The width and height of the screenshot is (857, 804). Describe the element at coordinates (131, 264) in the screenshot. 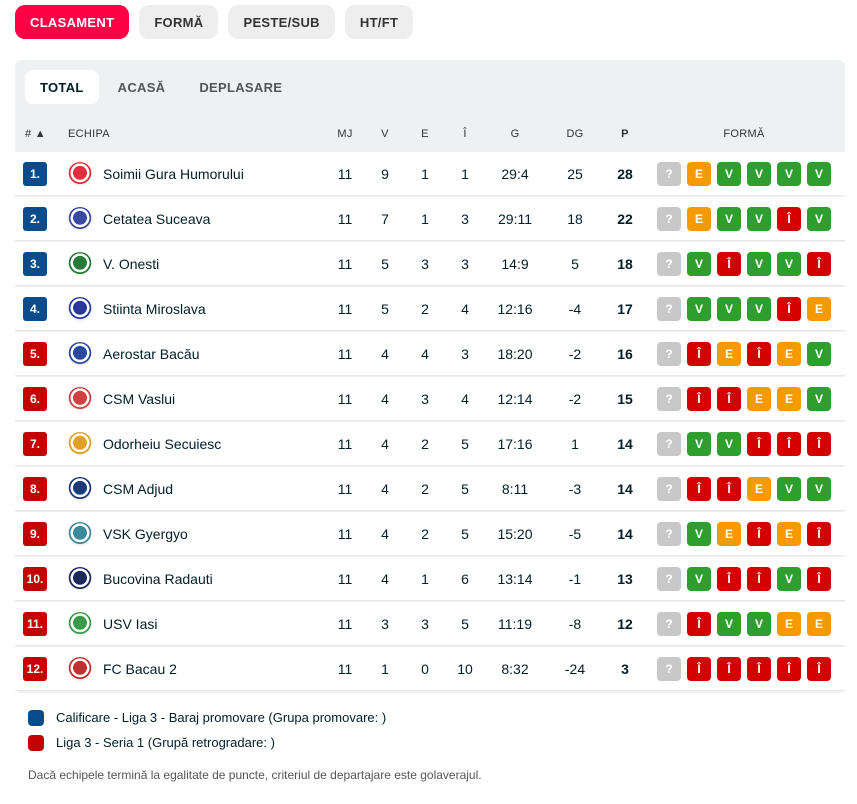

I see `team-name: V. Onesti` at that location.